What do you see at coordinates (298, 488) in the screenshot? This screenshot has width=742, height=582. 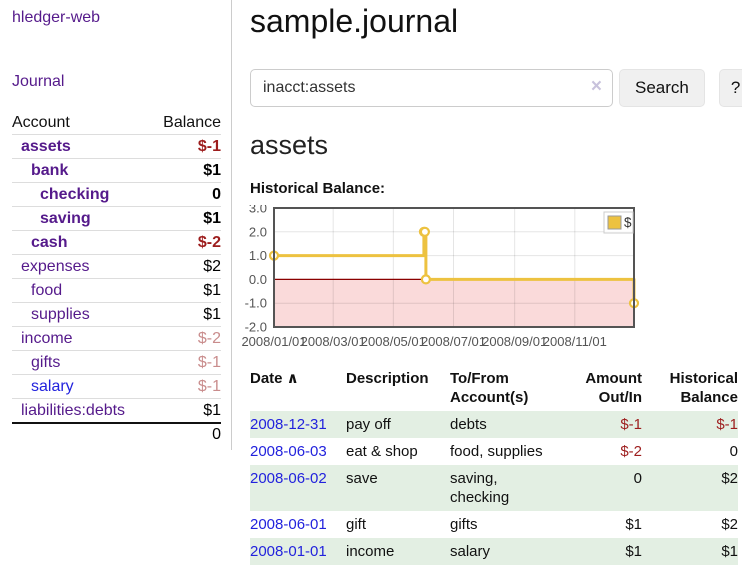 I see `register-cell-date: 2008-06-02` at bounding box center [298, 488].